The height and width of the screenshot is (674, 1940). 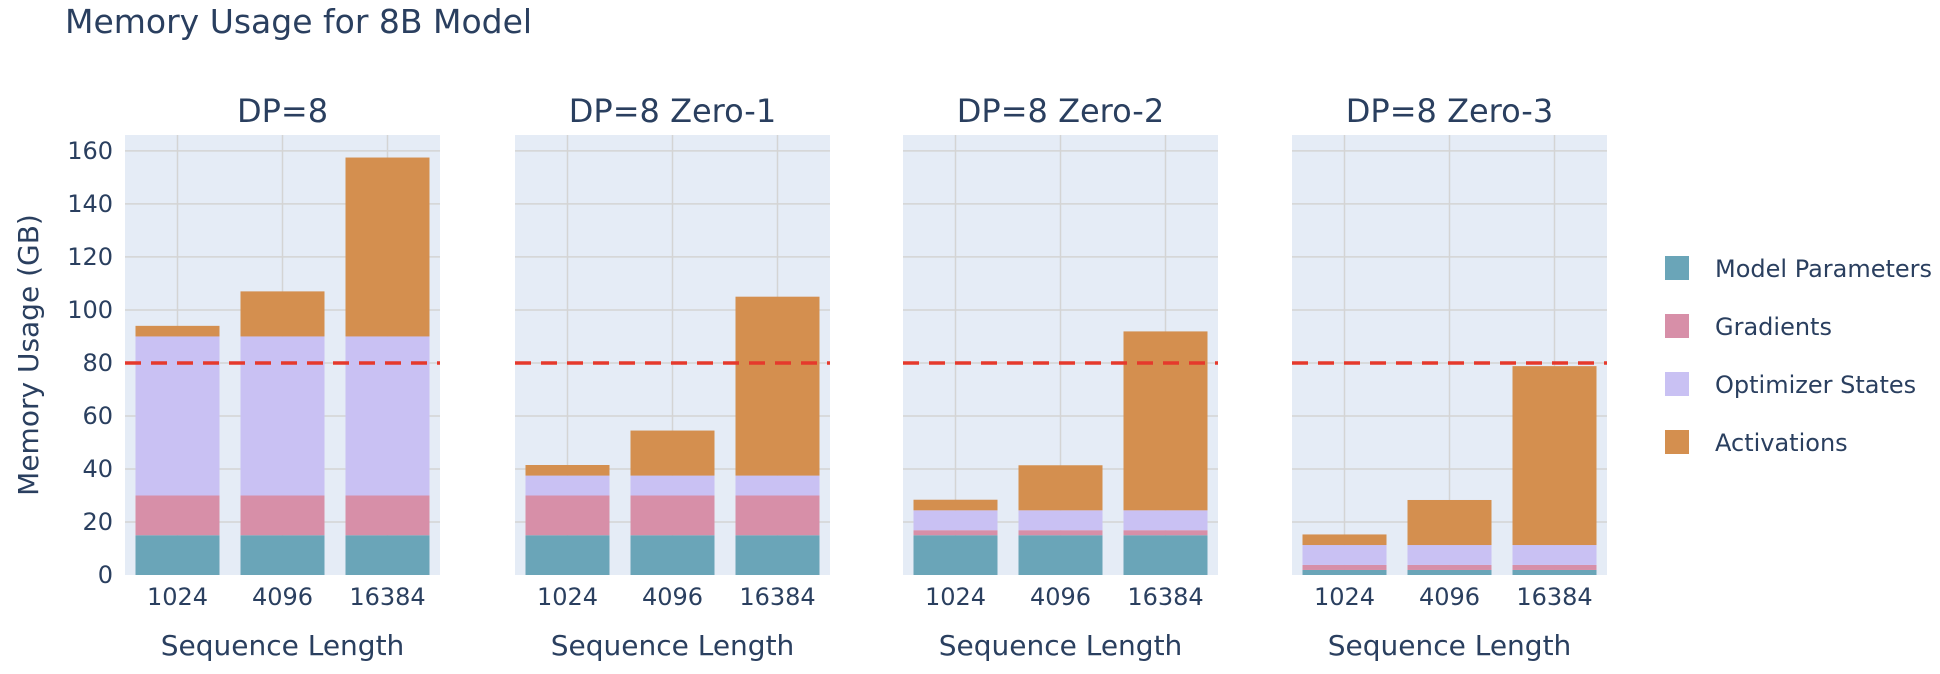 I want to click on panel-dp-8-zero-2: DP=8 Zero-2 1024 4096 16384 Sequence Length, so click(x=1060, y=377).